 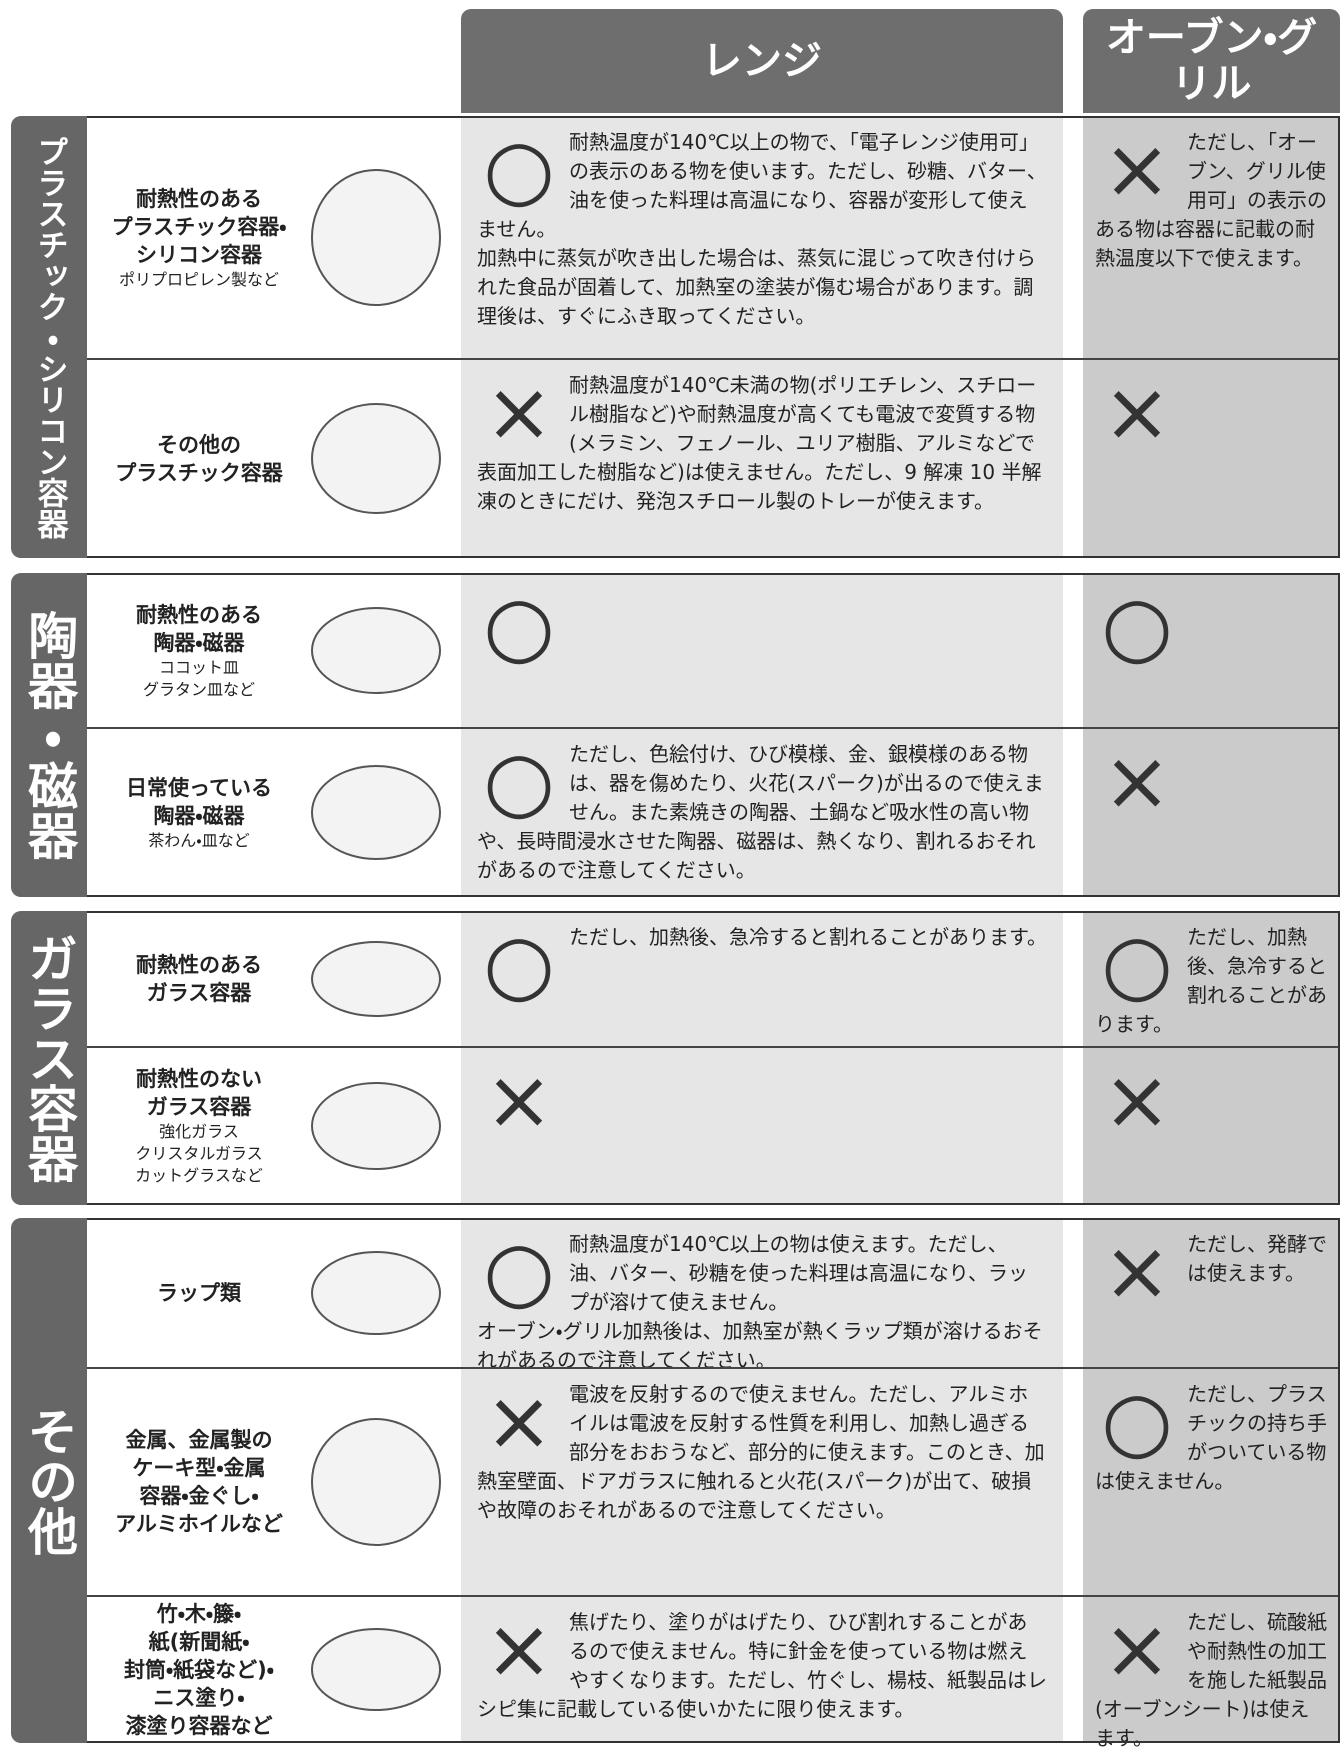 I want to click on item-cell: ラップ類, so click(x=274, y=1293).